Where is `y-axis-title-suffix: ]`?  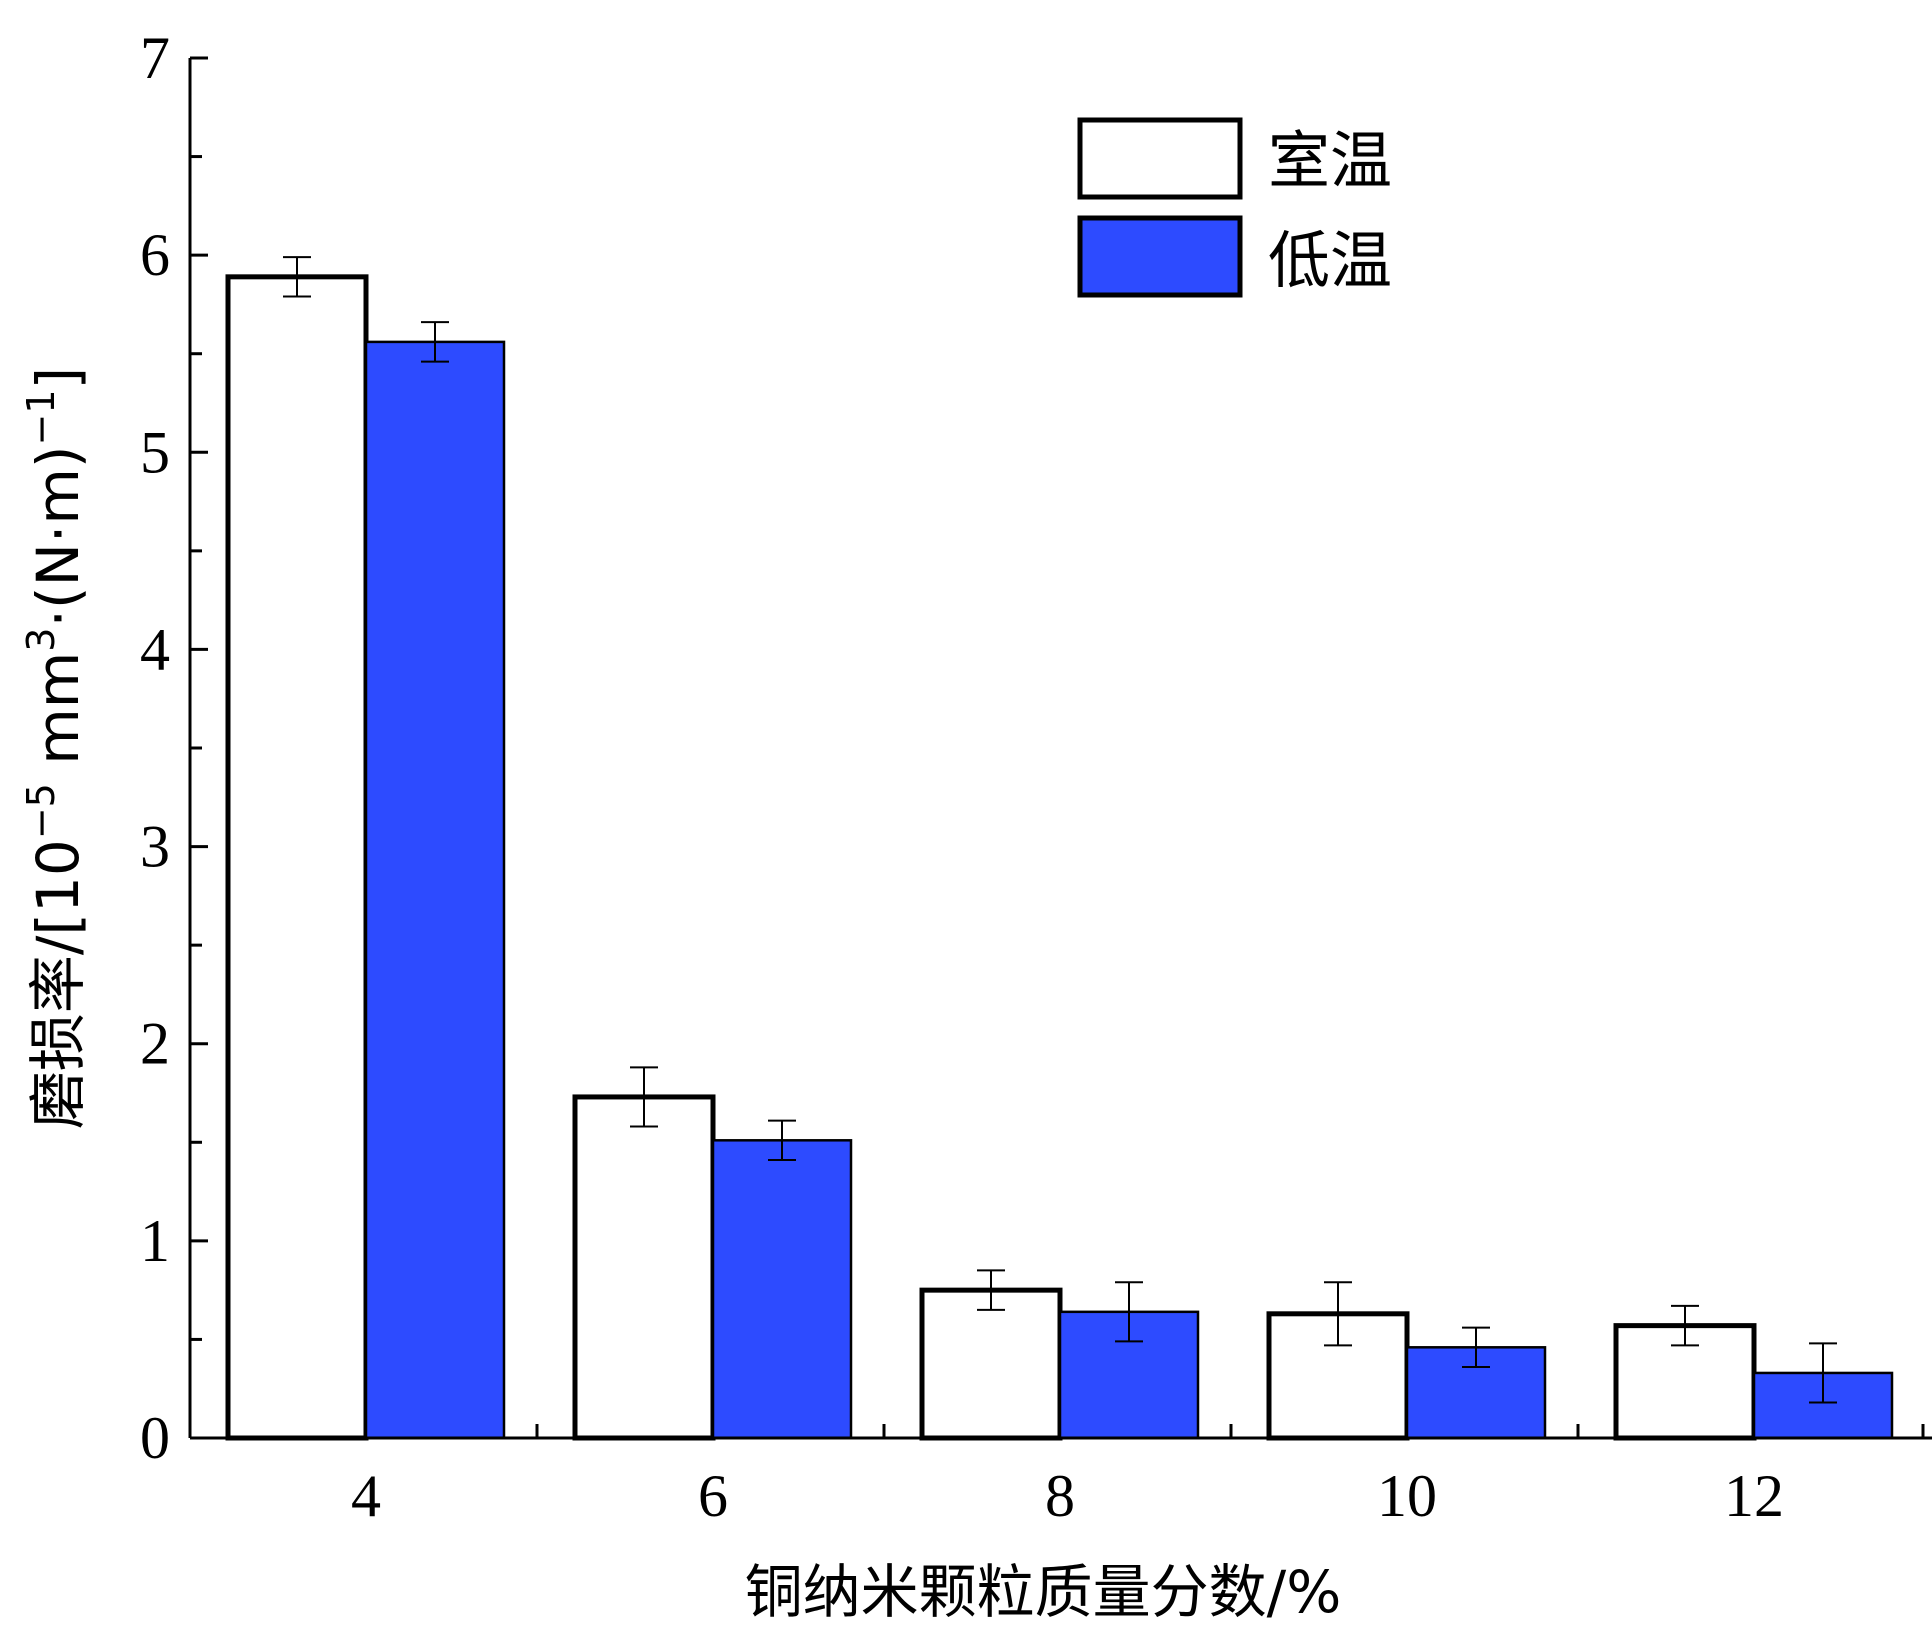 y-axis-title-suffix: ] is located at coordinates (58, 378).